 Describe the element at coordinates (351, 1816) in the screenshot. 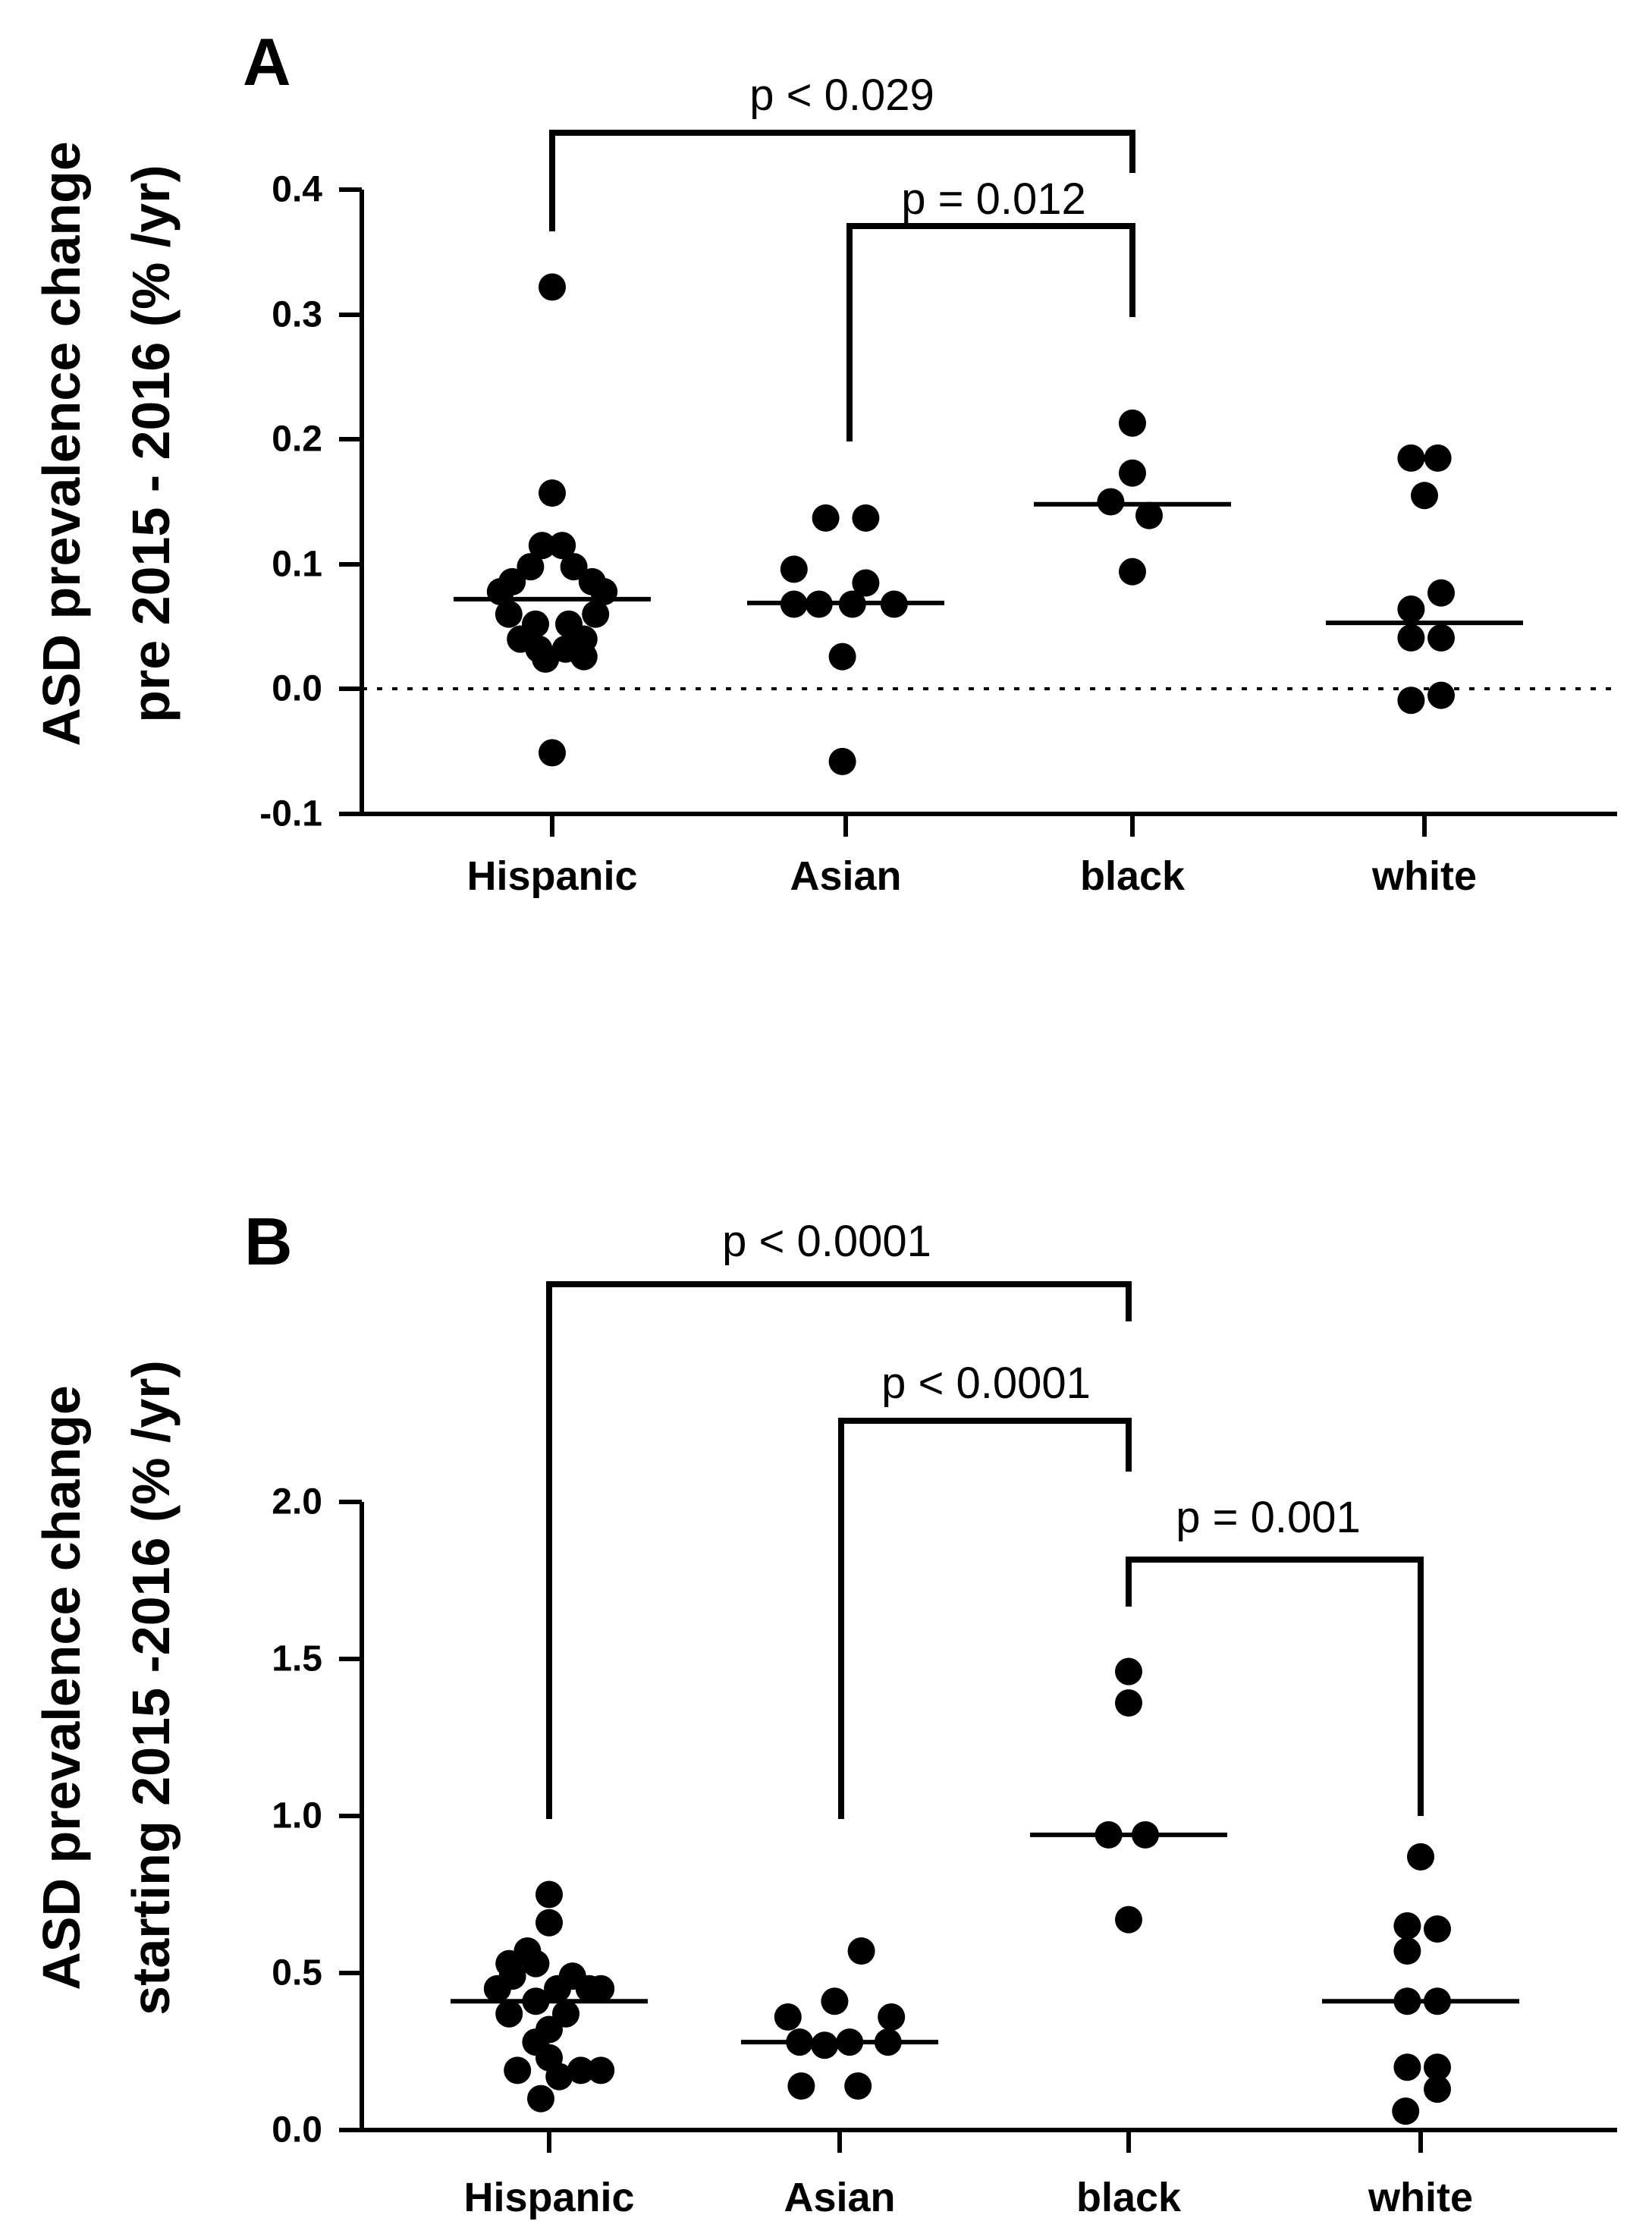

I see `panel-b-yticks` at that location.